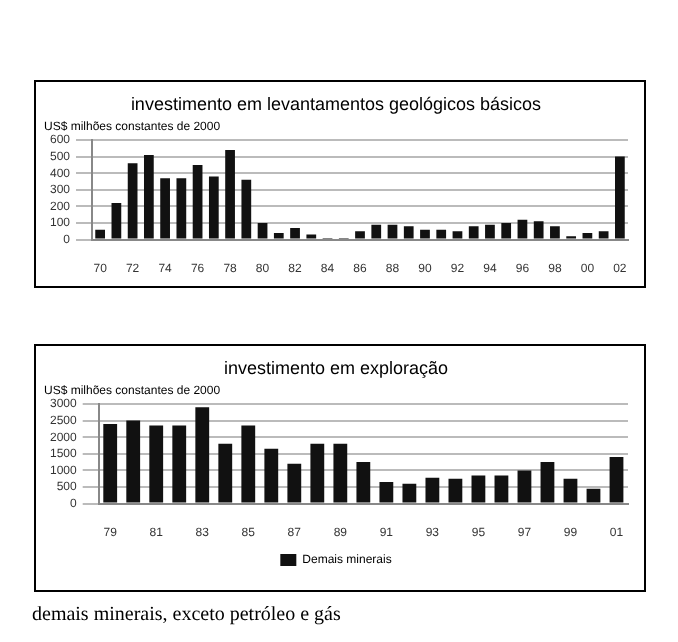 The height and width of the screenshot is (642, 678). Describe the element at coordinates (336, 367) in the screenshot. I see `chart-title: investimento em exploração` at that location.